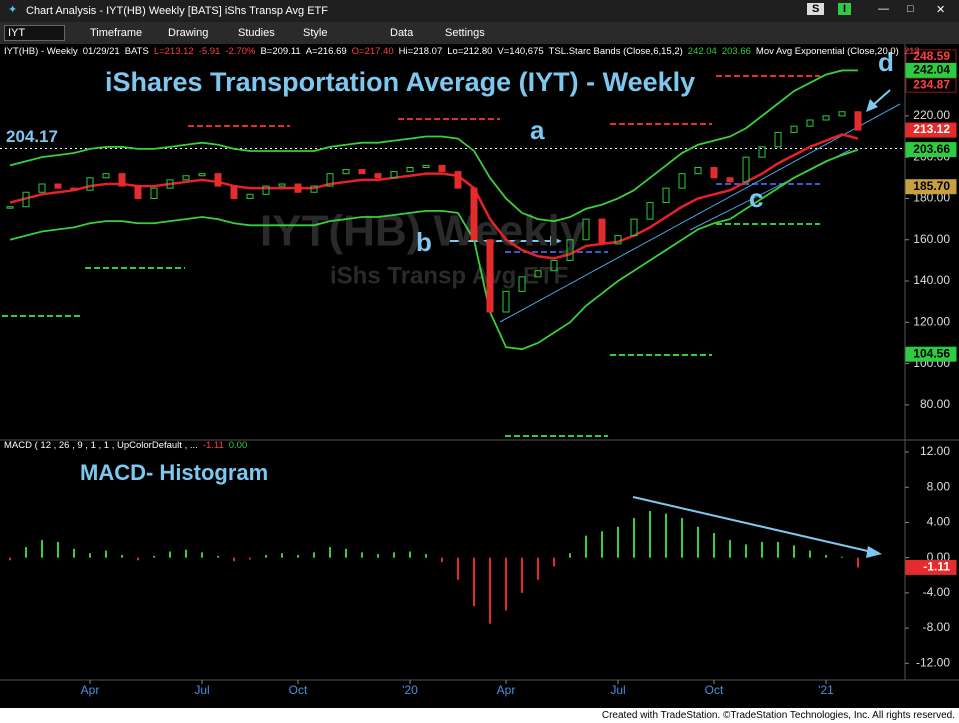  What do you see at coordinates (424, 242) in the screenshot?
I see `annotation: b` at bounding box center [424, 242].